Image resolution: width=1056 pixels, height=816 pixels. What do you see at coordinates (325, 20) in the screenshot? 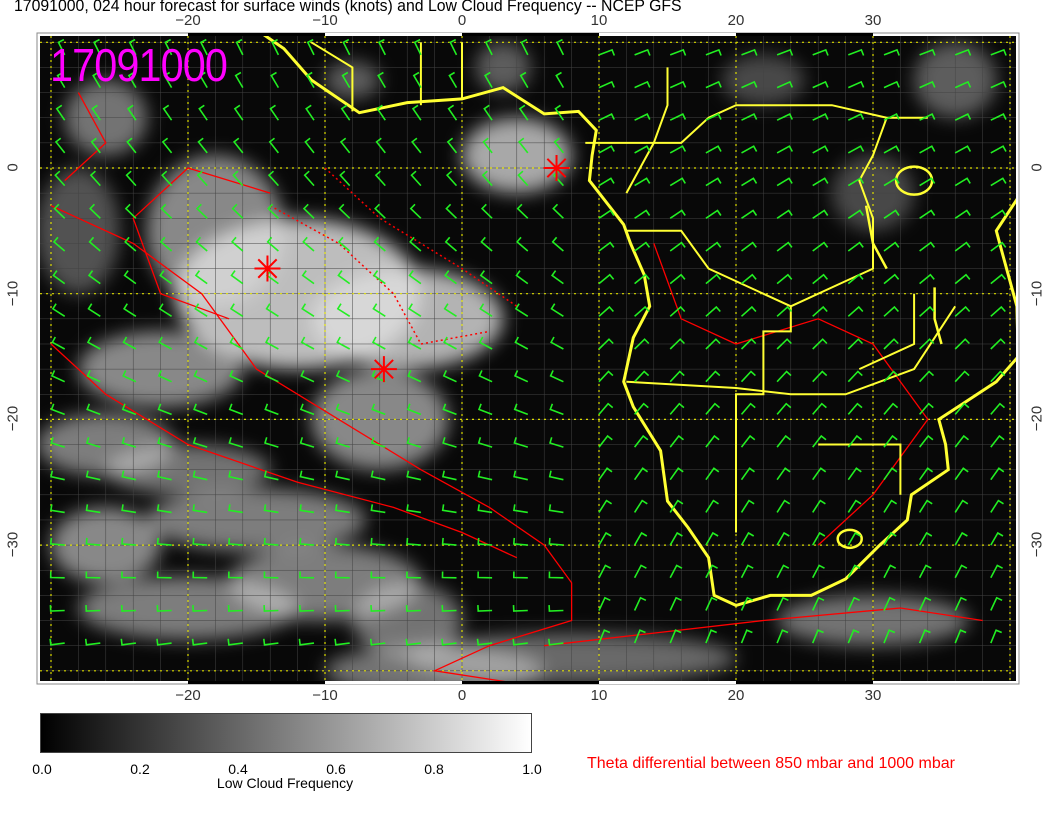
I see `top-lon-tick: −10` at bounding box center [325, 20].